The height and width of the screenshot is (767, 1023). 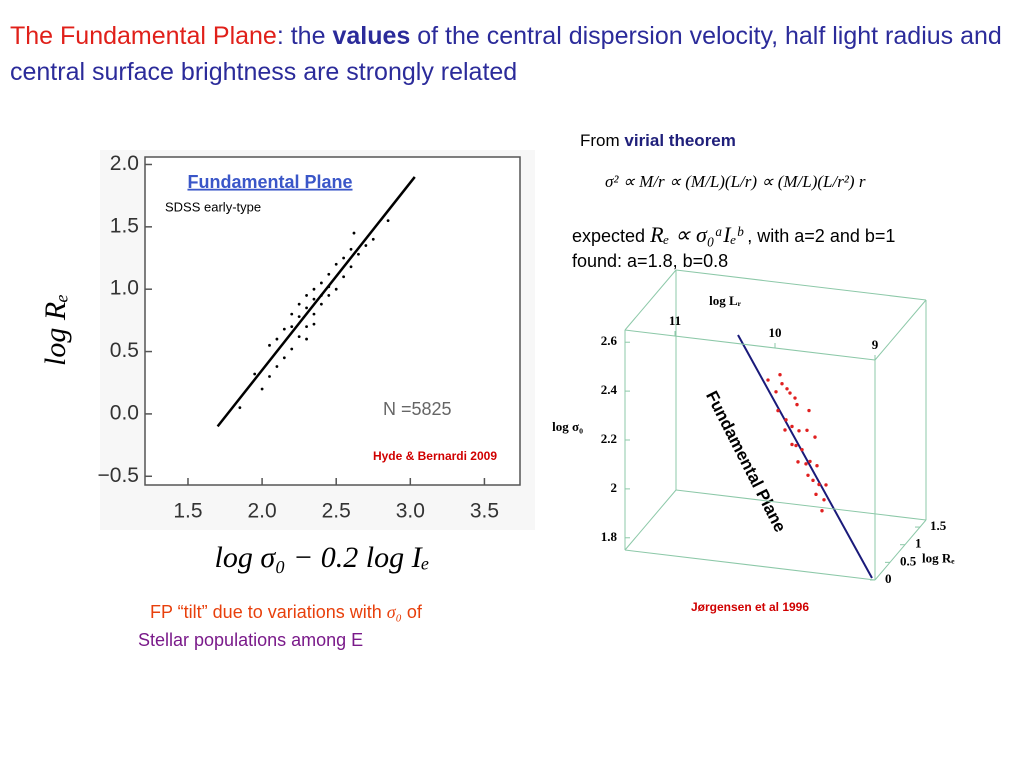 I want to click on source: Jørgensen et al 1996, so click(x=750, y=607).